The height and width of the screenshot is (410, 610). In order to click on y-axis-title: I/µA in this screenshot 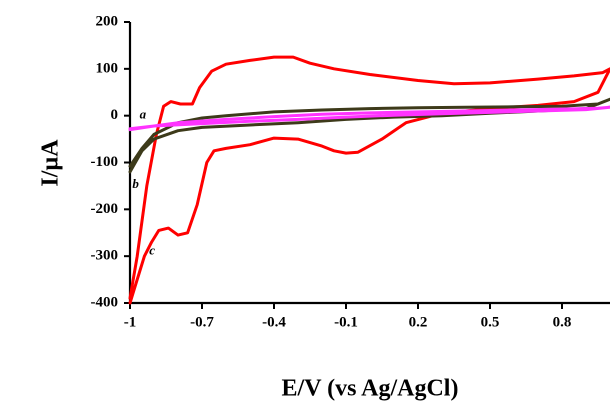, I will do `click(51, 163)`.